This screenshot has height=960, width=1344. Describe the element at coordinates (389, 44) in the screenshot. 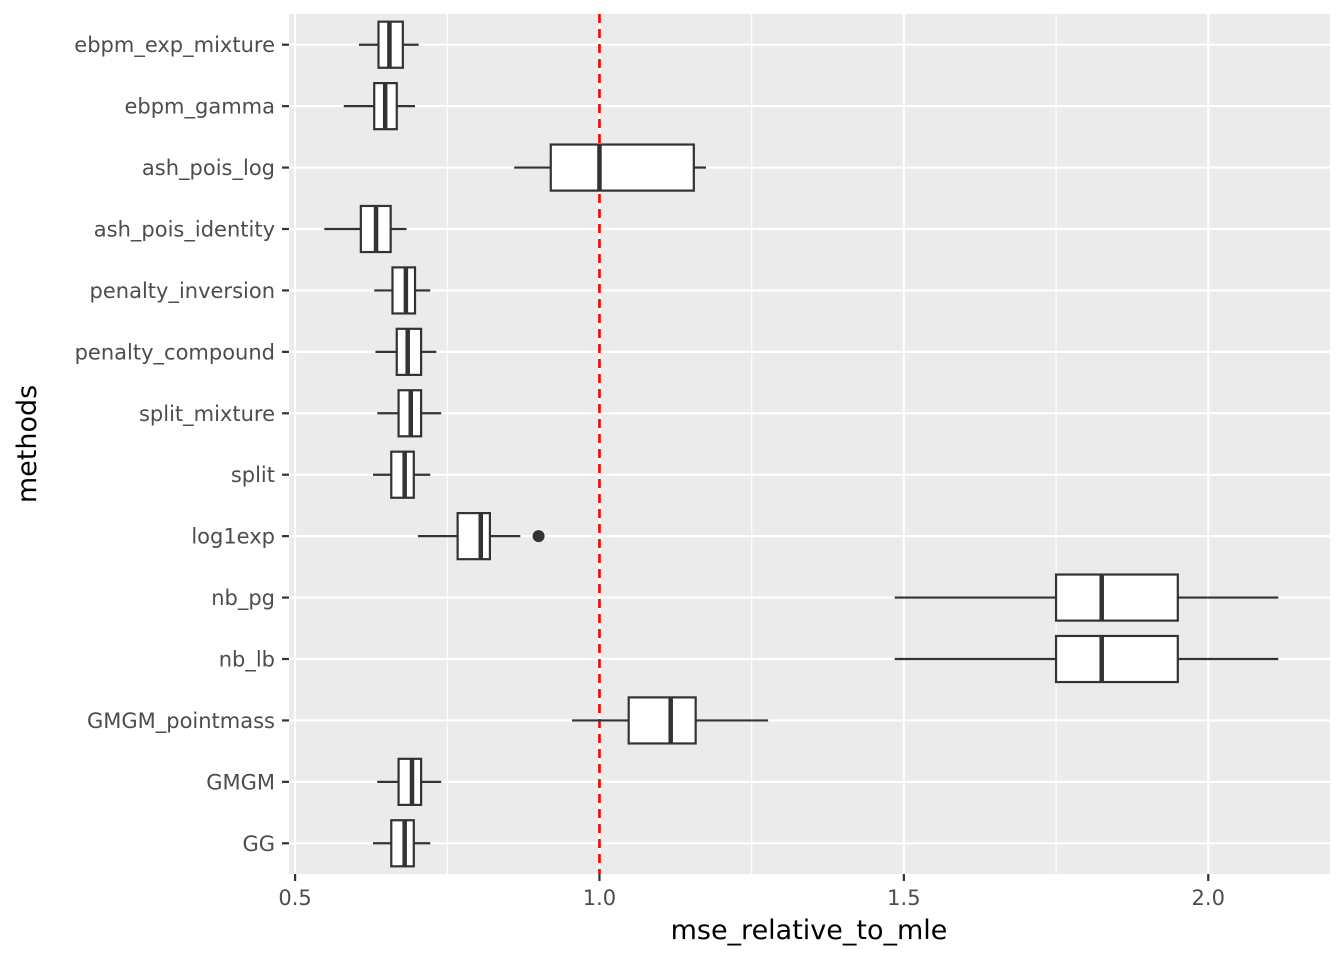

I see `box-ebpm_exp_mixture` at that location.